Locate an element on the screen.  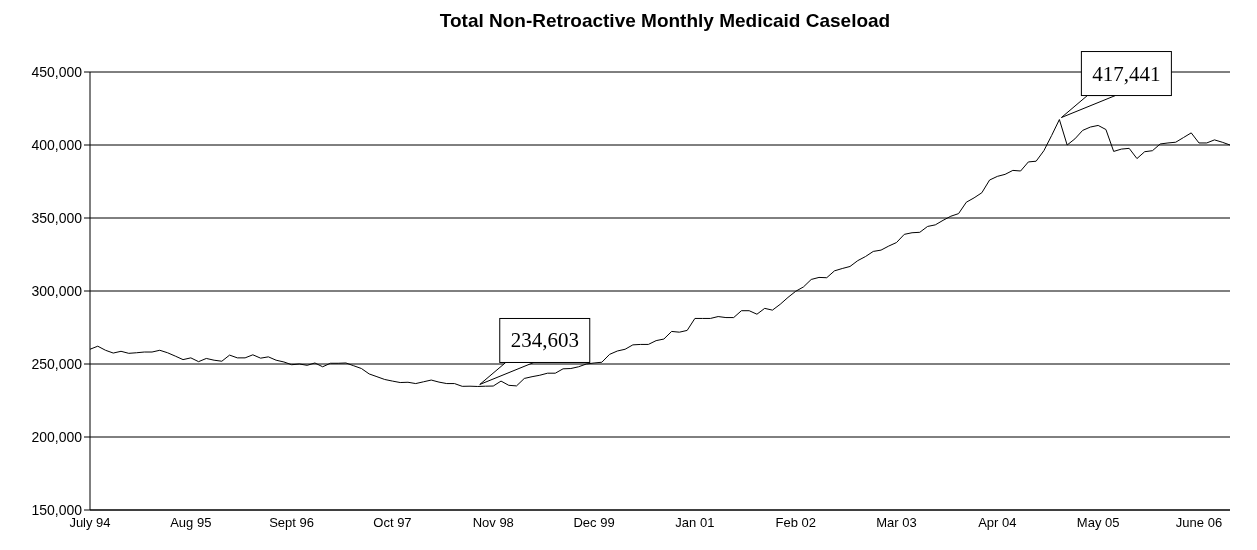
x-tick-label: Jan 01 is located at coordinates (695, 523).